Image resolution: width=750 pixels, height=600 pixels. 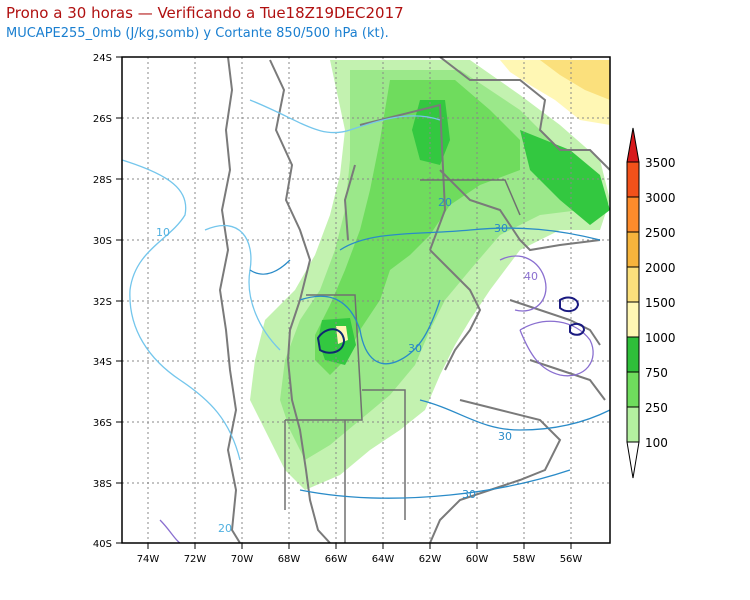 I want to click on lon-label: 62W, so click(x=430, y=559).